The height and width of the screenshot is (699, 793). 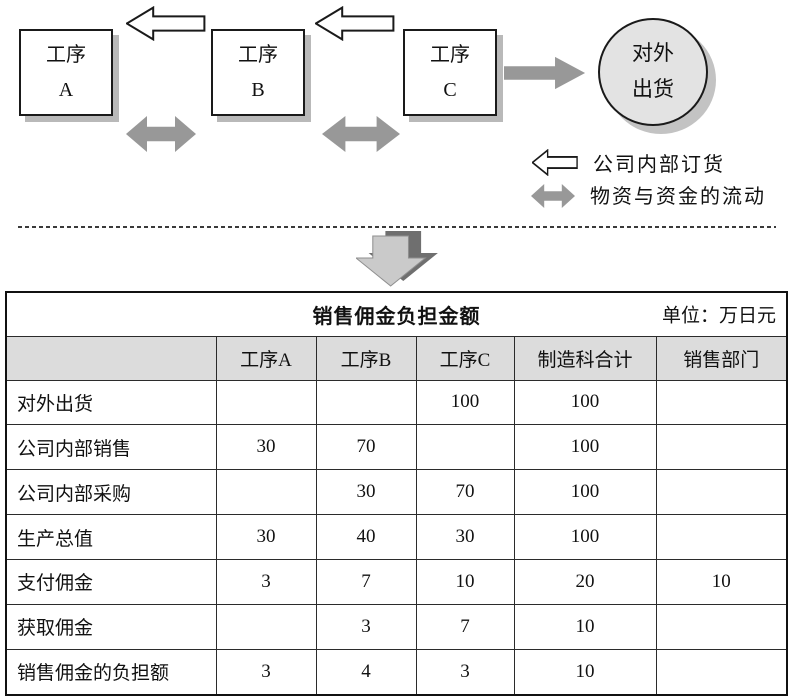 I want to click on external-shipment-line1: 对外, so click(x=653, y=53).